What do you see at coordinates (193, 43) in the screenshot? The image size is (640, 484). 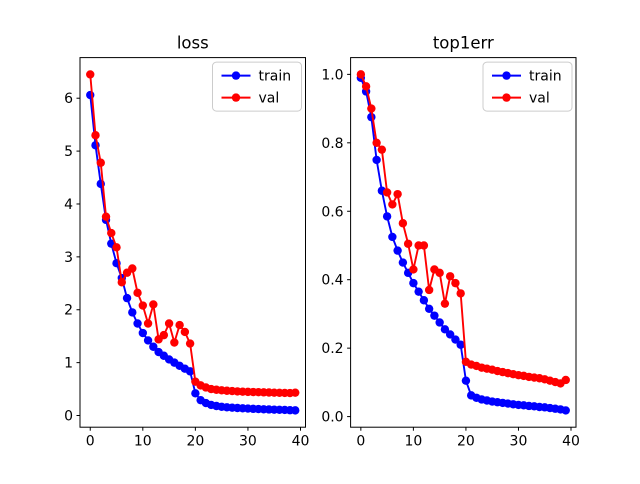 I see `plot-title: loss` at bounding box center [193, 43].